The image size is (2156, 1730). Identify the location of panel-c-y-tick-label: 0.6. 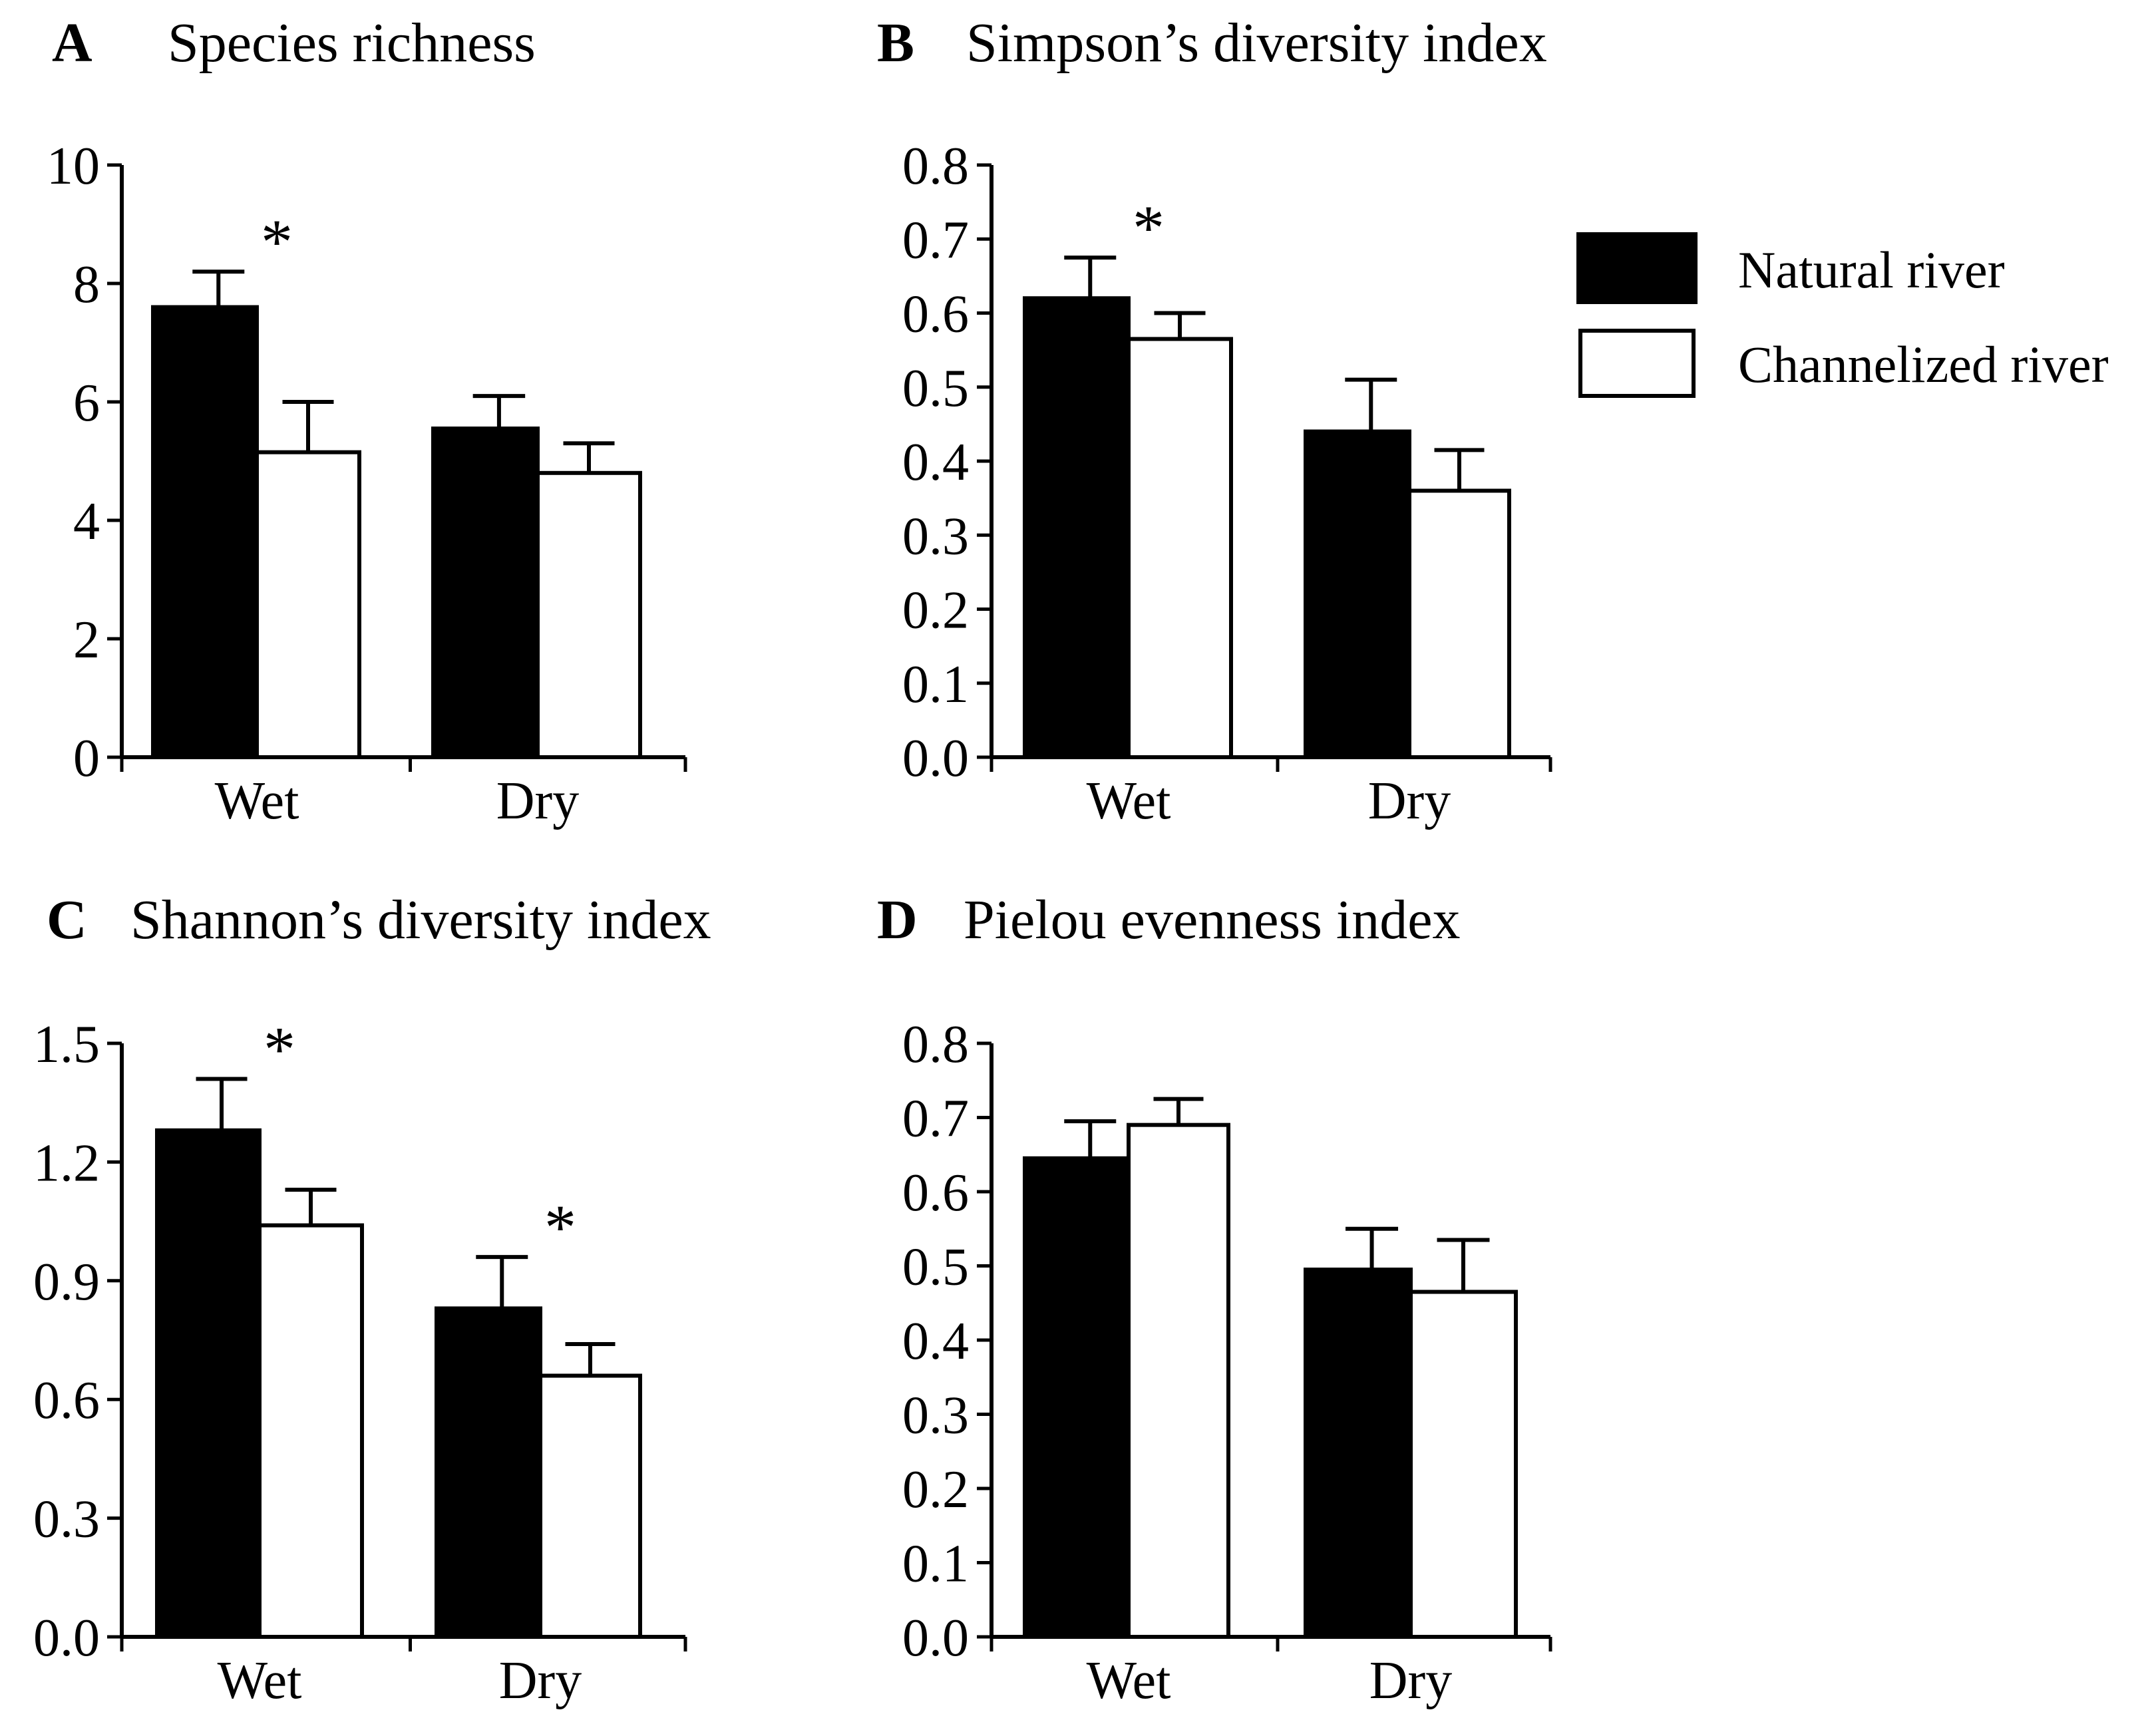
(66, 1400).